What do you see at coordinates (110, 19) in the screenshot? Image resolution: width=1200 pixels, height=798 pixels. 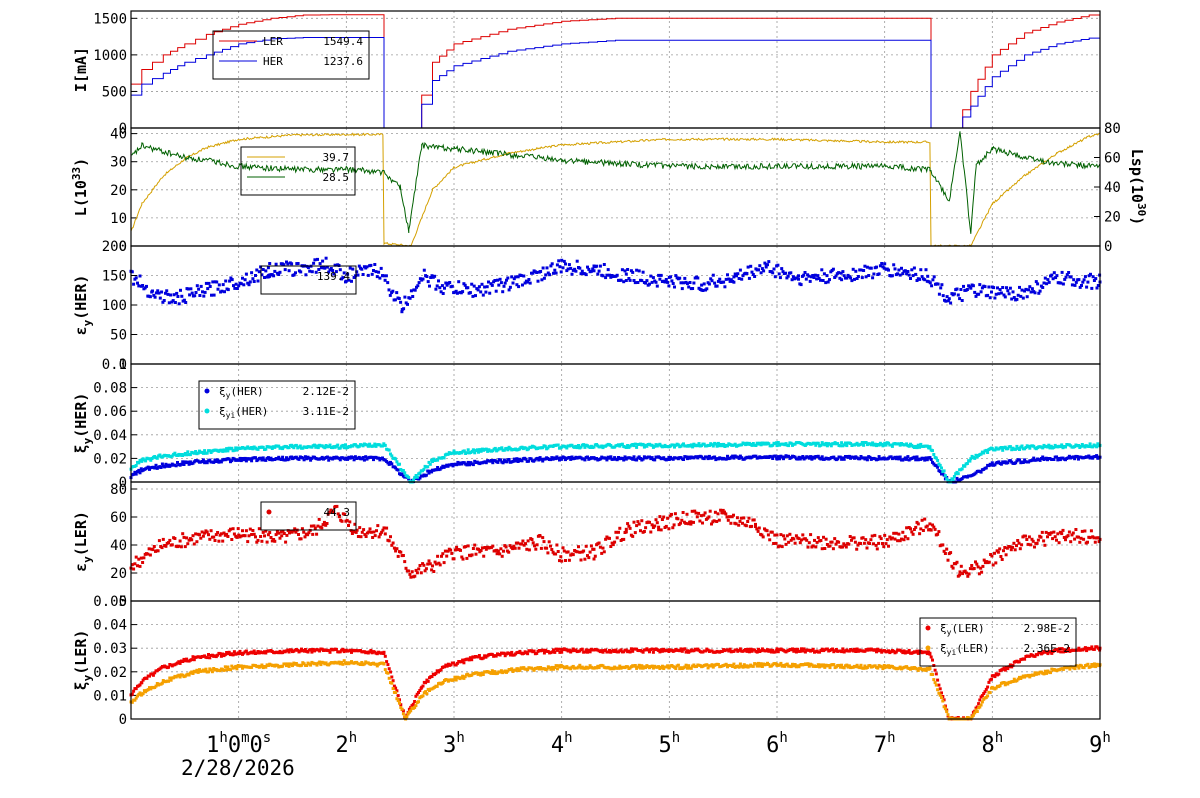 I see `y-tick-label: 1500` at bounding box center [110, 19].